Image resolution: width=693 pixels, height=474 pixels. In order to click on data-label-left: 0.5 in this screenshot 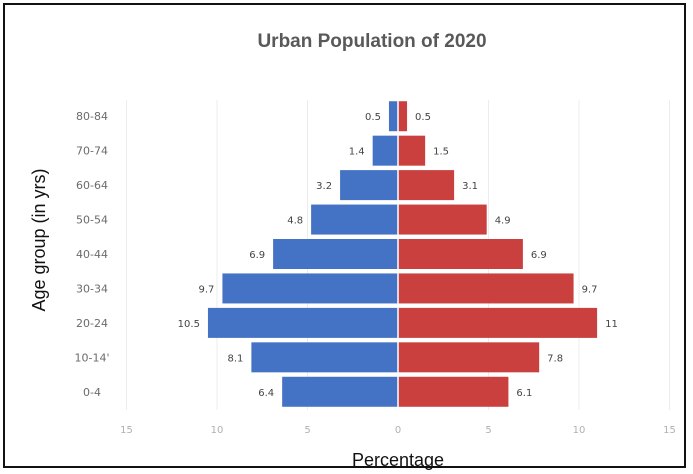, I will do `click(373, 117)`.